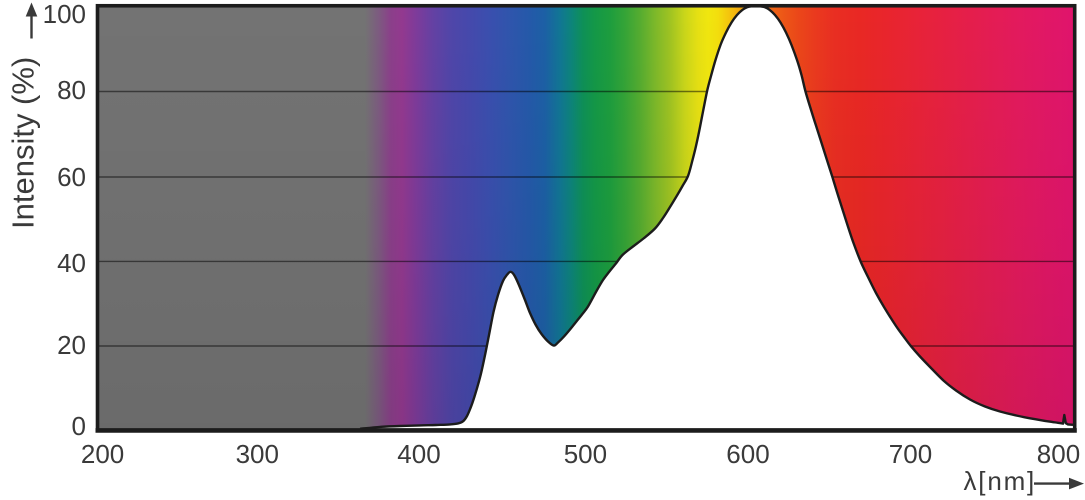  I want to click on svg-text: 20, so click(71, 345).